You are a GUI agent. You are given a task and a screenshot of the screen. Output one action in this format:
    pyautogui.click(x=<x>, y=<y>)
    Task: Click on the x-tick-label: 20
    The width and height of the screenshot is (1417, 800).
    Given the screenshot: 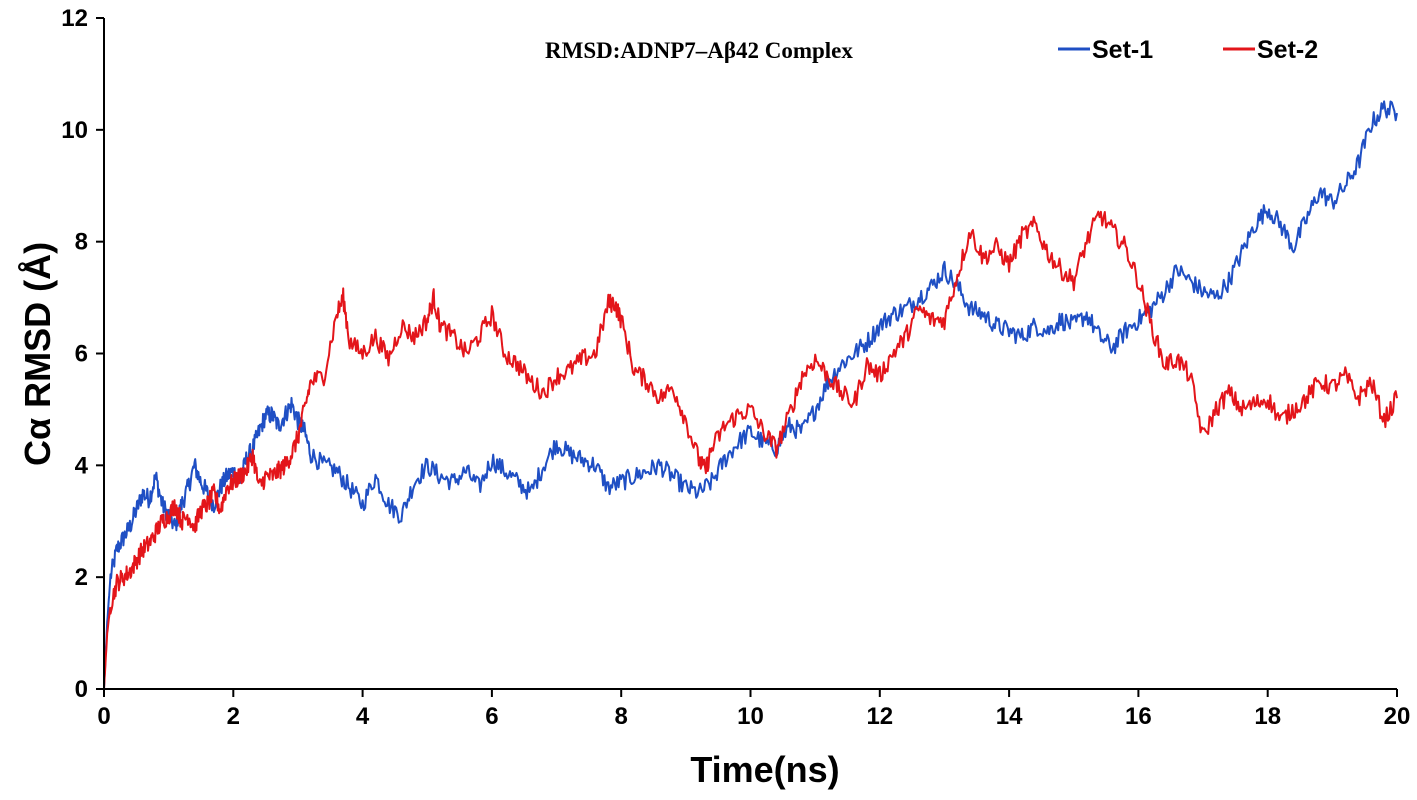 What is the action you would take?
    pyautogui.click(x=1397, y=716)
    